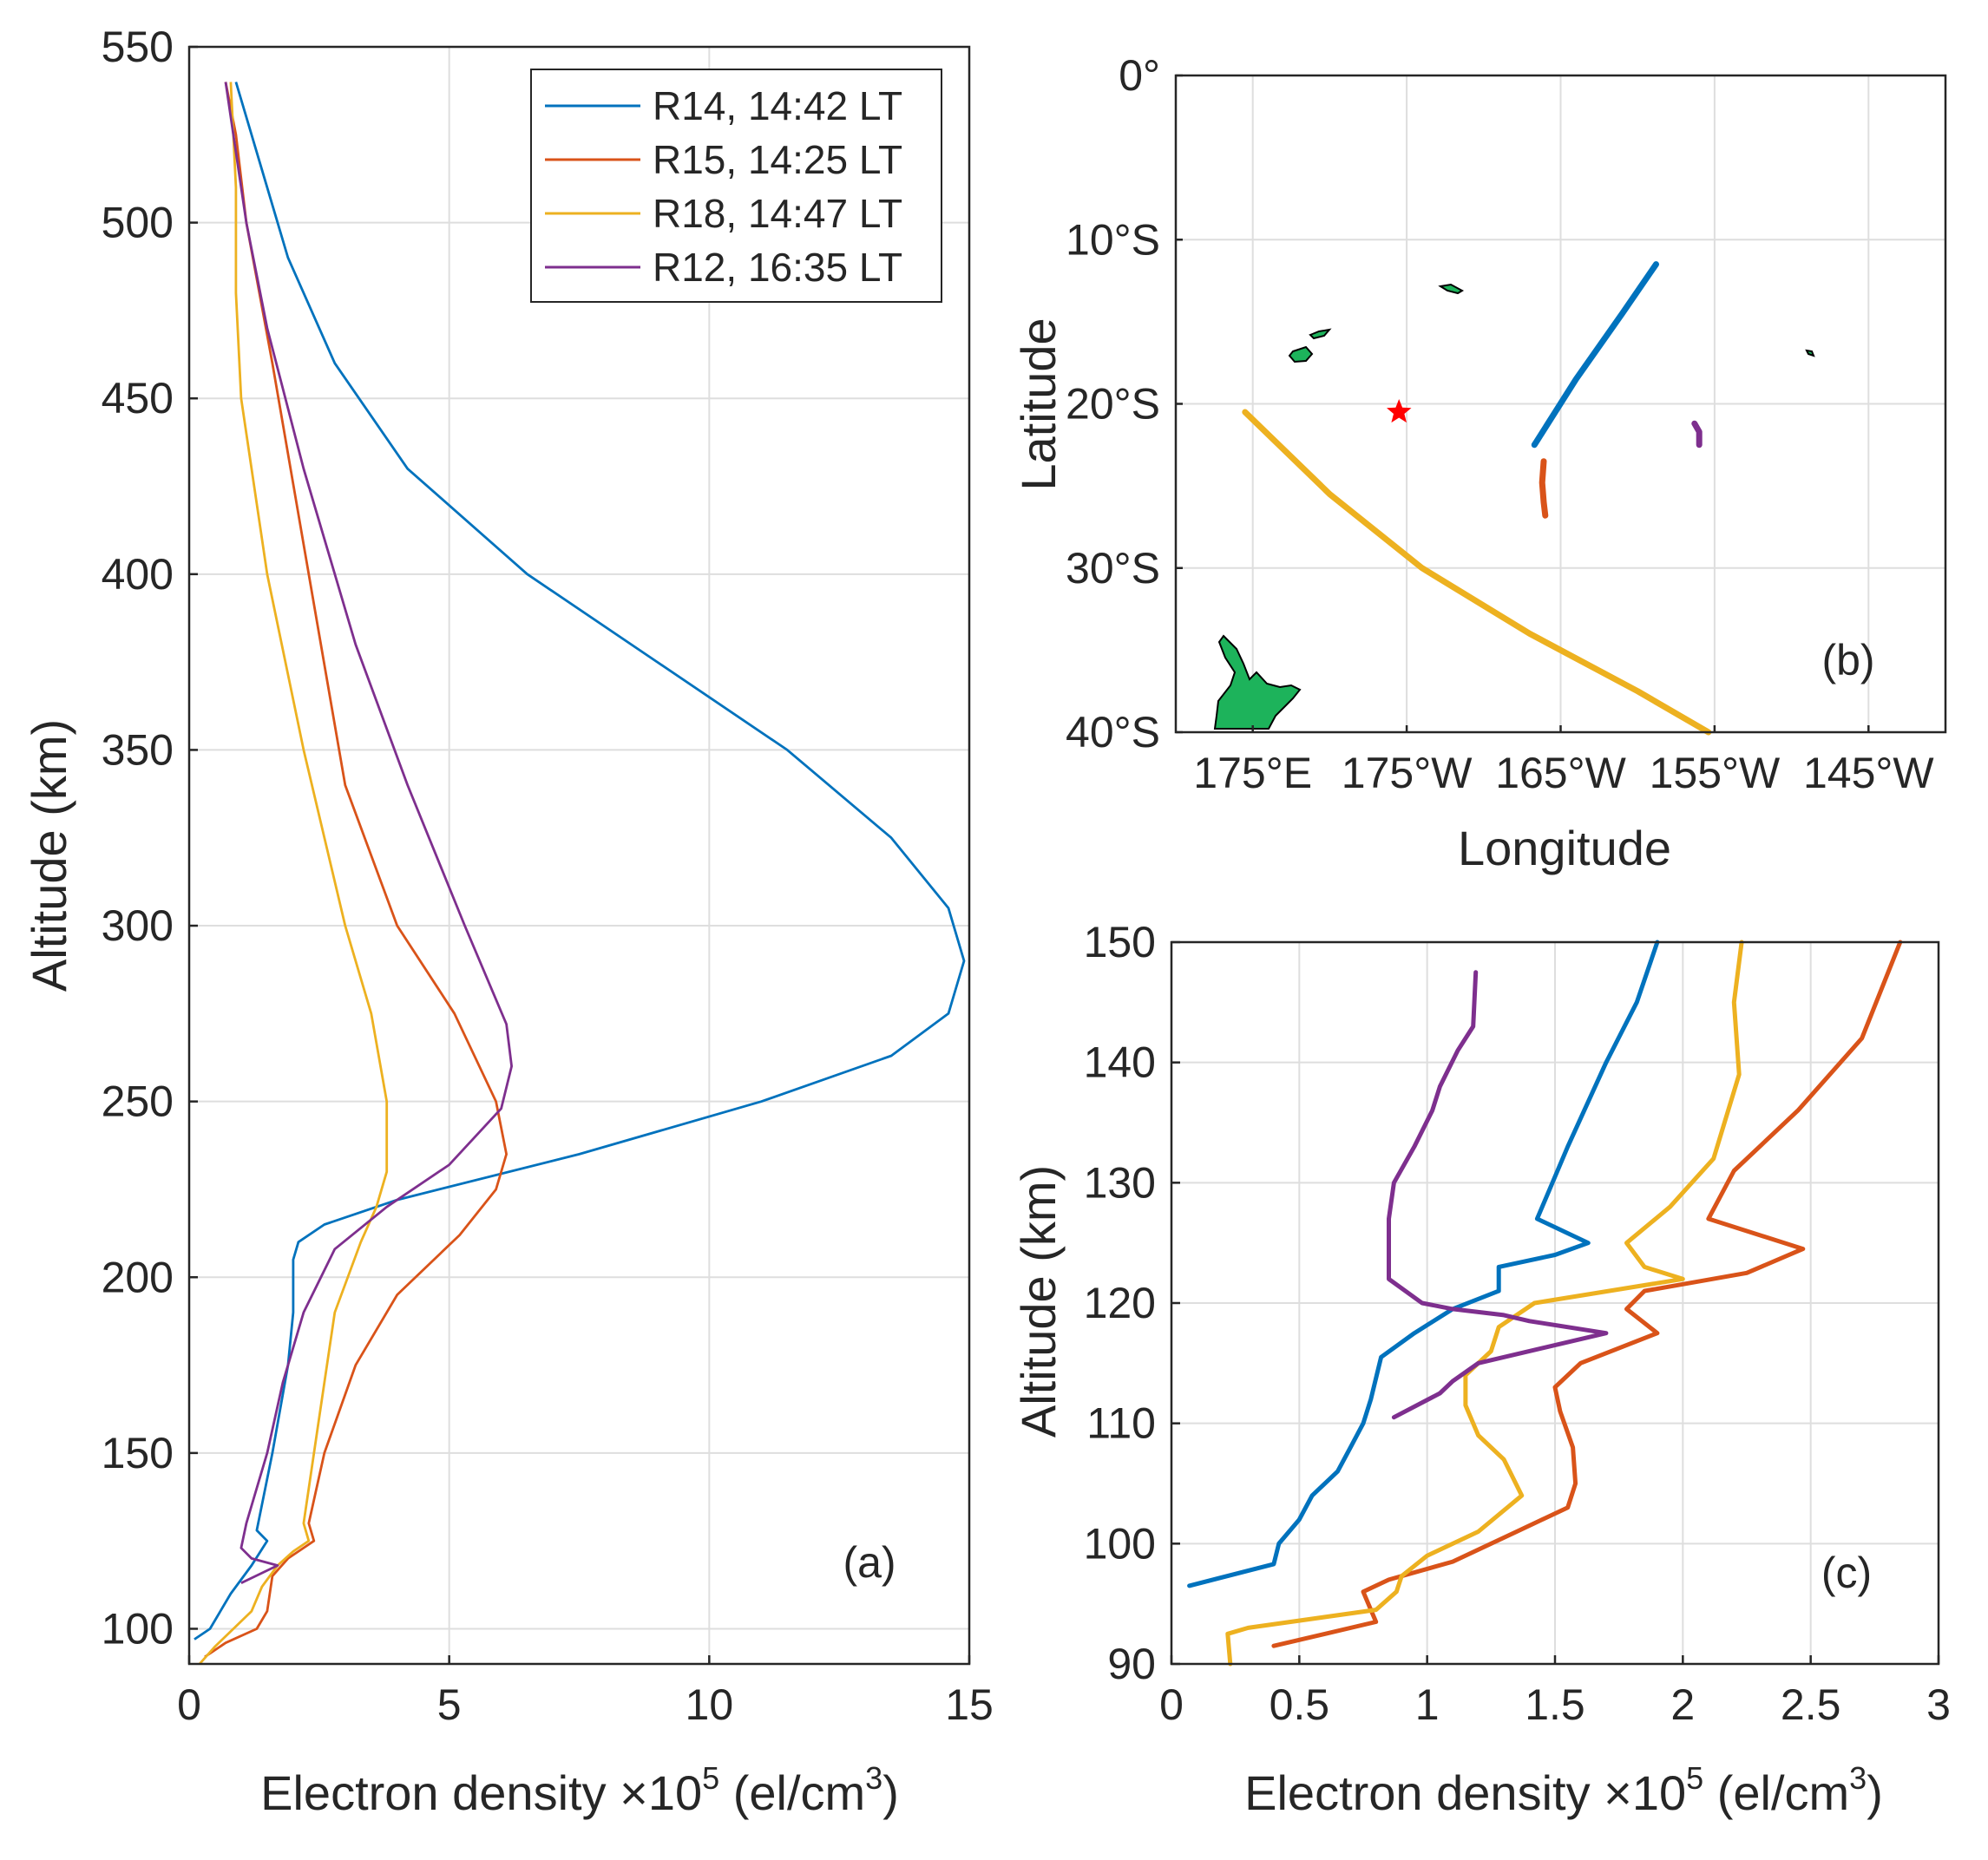  What do you see at coordinates (1697, 434) in the screenshot?
I see `track-r12` at bounding box center [1697, 434].